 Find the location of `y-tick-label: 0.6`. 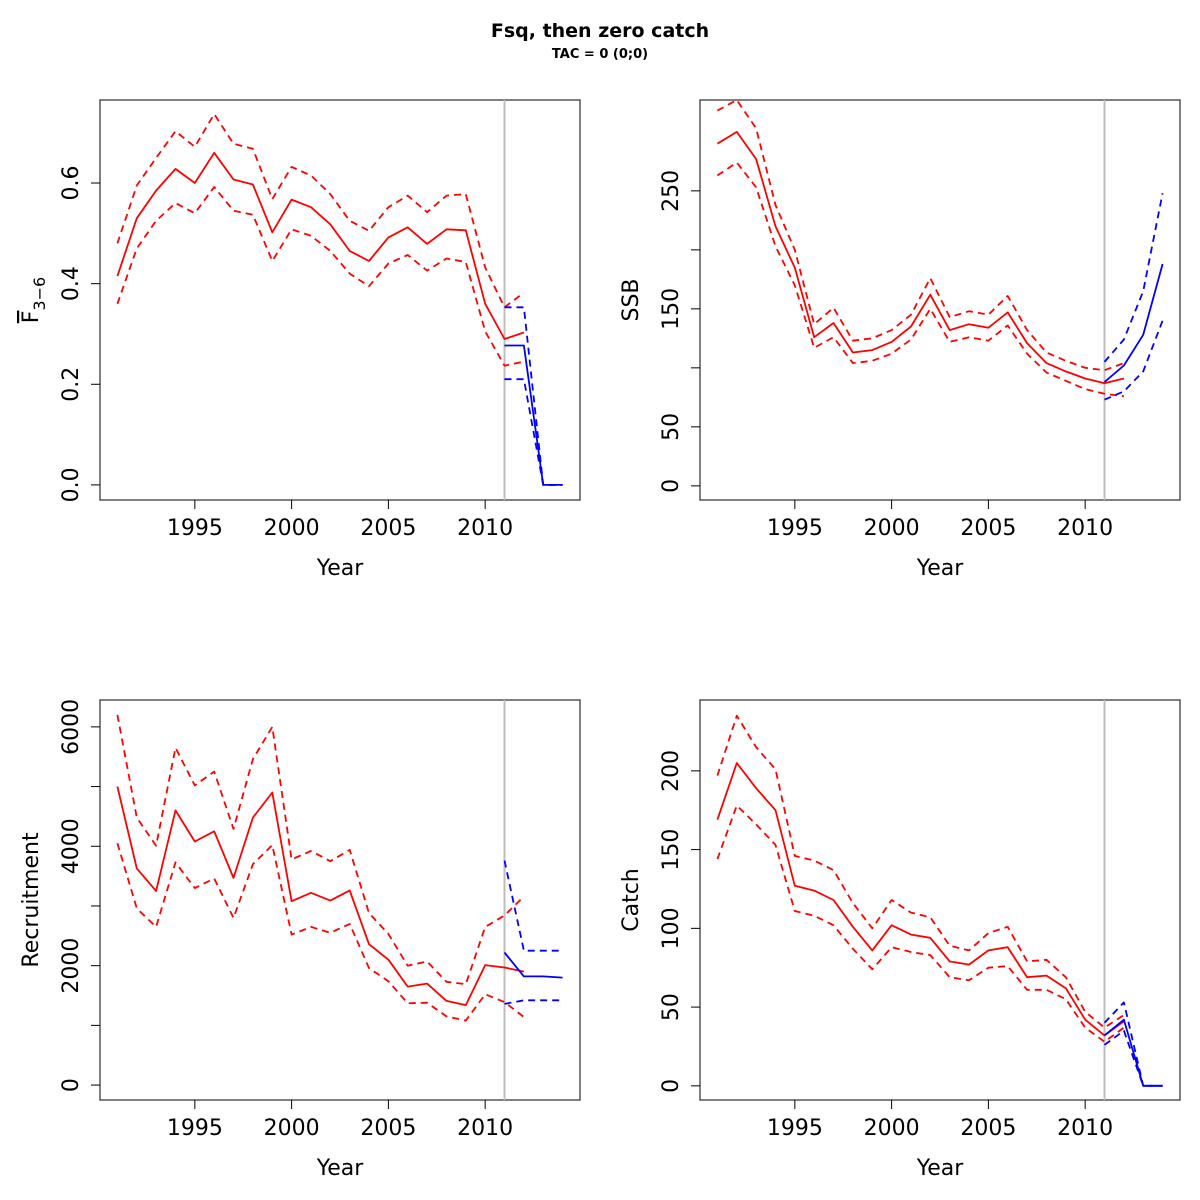

y-tick-label: 0.6 is located at coordinates (71, 183).